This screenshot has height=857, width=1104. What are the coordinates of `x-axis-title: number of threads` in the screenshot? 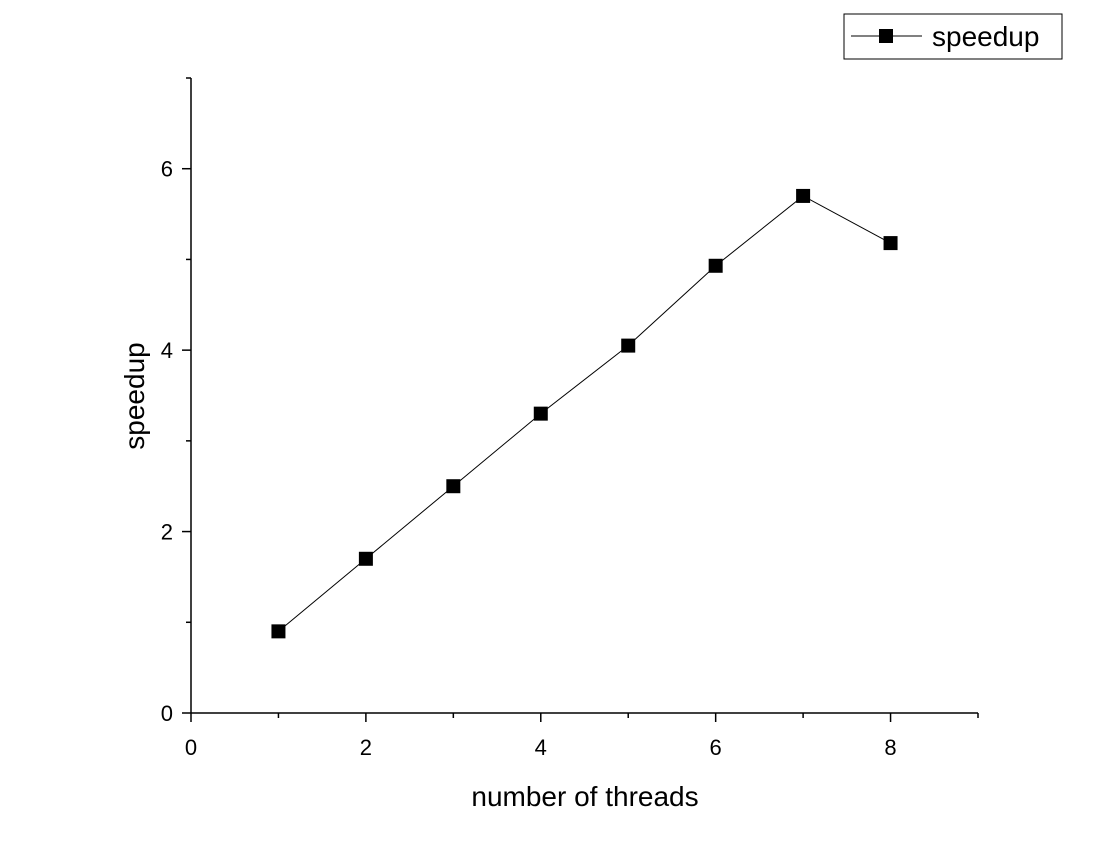 It's located at (584, 796).